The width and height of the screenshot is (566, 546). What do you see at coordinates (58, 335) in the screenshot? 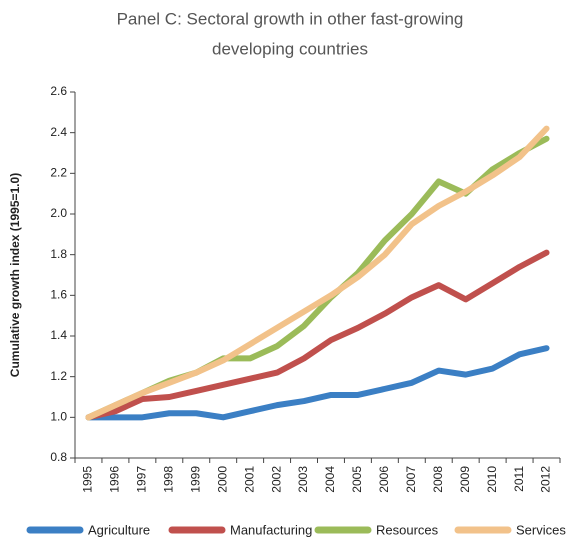
I see `y-tick-label: 1.4` at bounding box center [58, 335].